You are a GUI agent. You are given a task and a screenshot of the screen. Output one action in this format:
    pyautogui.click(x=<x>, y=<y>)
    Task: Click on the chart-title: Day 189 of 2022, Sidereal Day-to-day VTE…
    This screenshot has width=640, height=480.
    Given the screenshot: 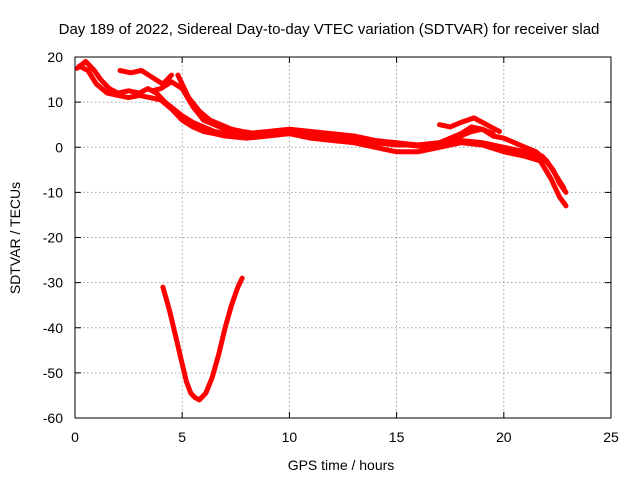 What is the action you would take?
    pyautogui.click(x=329, y=29)
    